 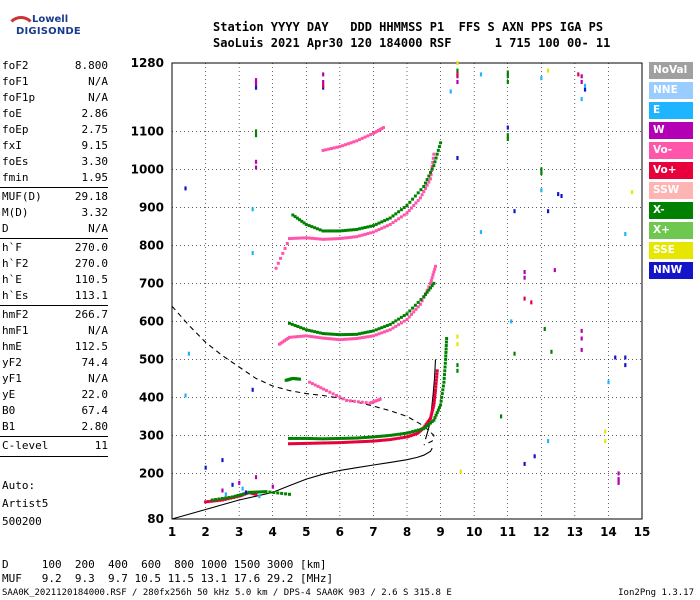 What do you see at coordinates (83, 146) in the screenshot?
I see `param-row: fxI 9.15` at bounding box center [83, 146].